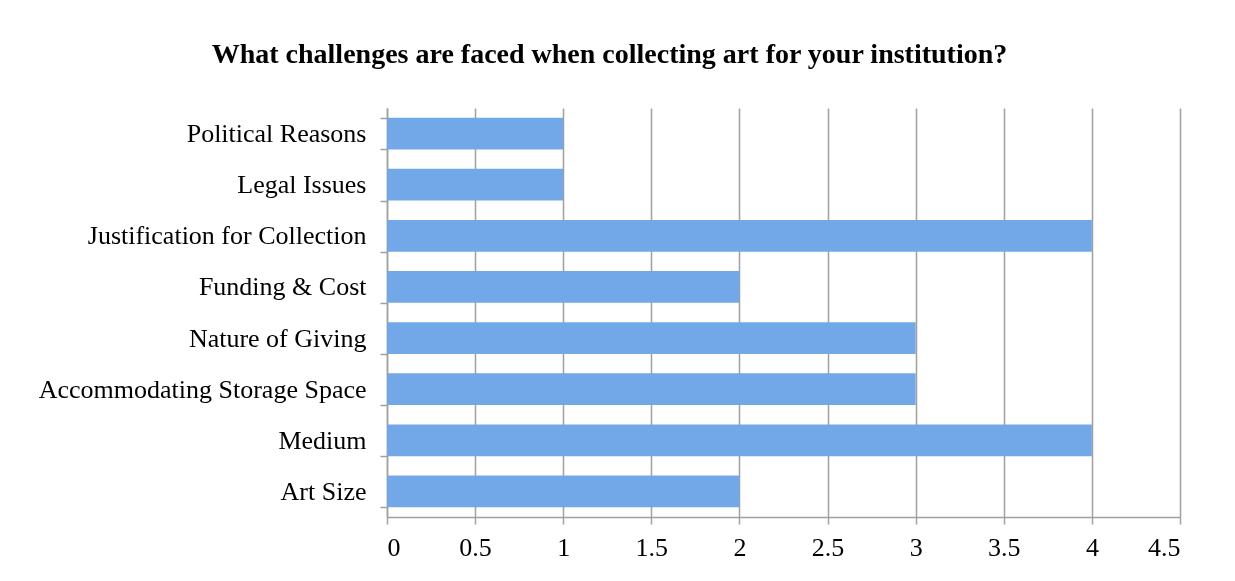 Image resolution: width=1235 pixels, height=581 pixels. I want to click on y-tick-label: Accommodating Storage Space, so click(202, 389).